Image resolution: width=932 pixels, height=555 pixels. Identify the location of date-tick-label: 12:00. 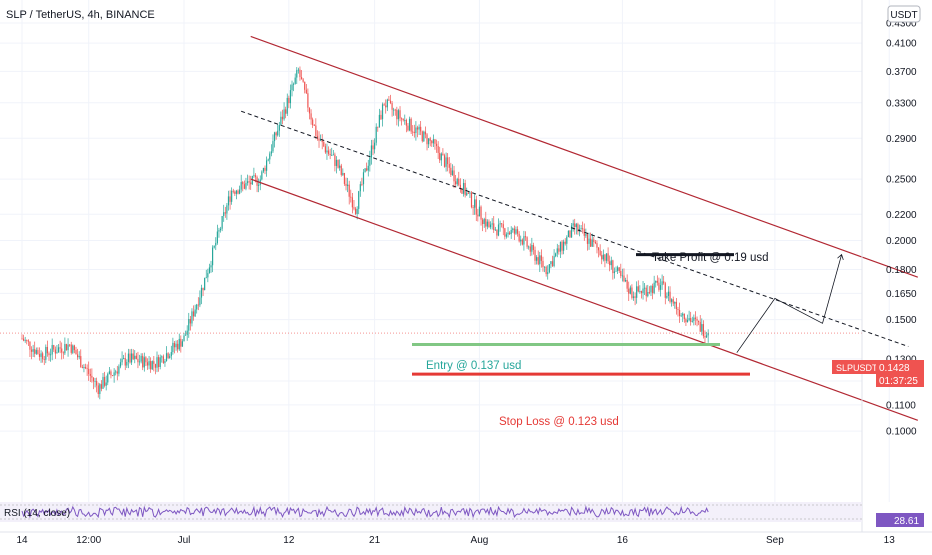
(88, 540).